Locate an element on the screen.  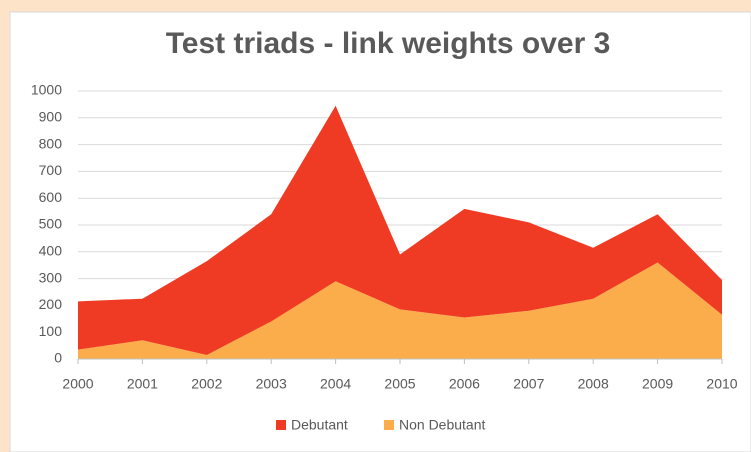
y-tick-label: 500 is located at coordinates (51, 224).